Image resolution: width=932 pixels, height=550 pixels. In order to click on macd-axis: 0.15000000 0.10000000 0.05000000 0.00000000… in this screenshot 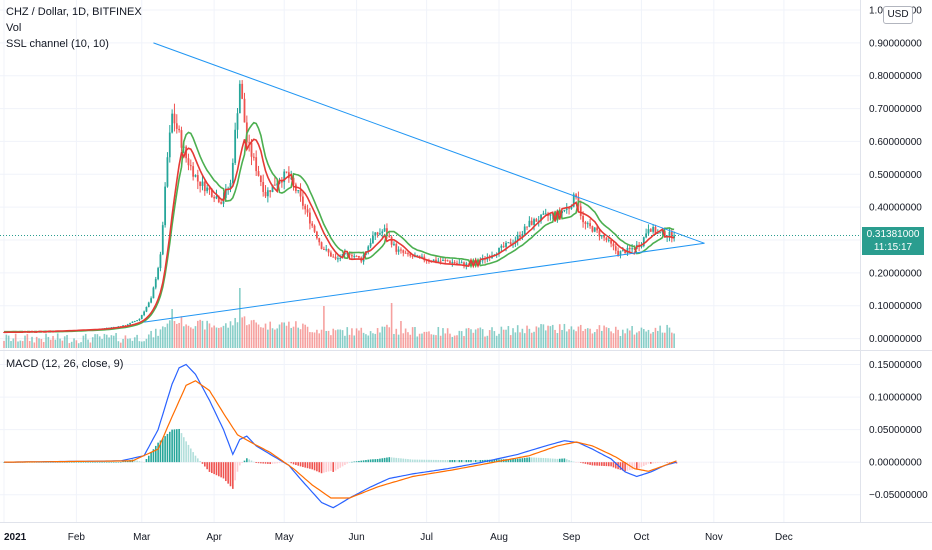, I will do `click(898, 430)`.